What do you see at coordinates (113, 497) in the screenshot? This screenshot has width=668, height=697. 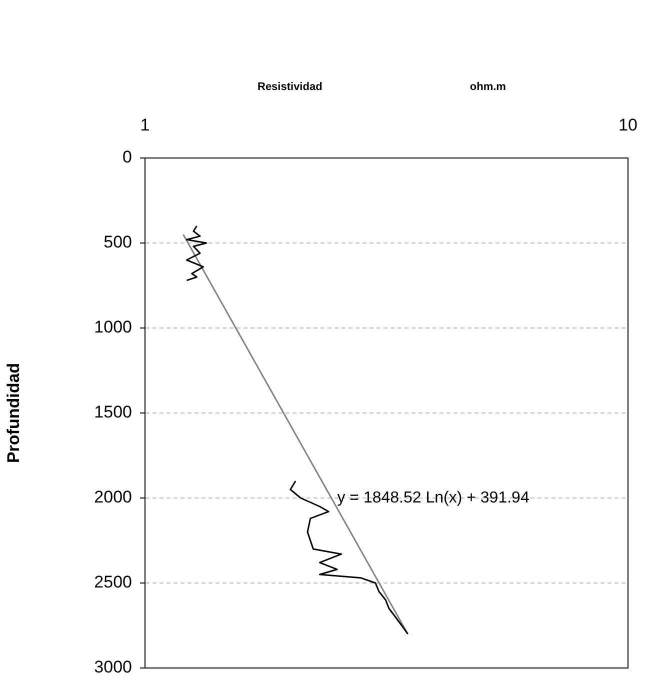 I see `y-tick-label: 2000` at bounding box center [113, 497].